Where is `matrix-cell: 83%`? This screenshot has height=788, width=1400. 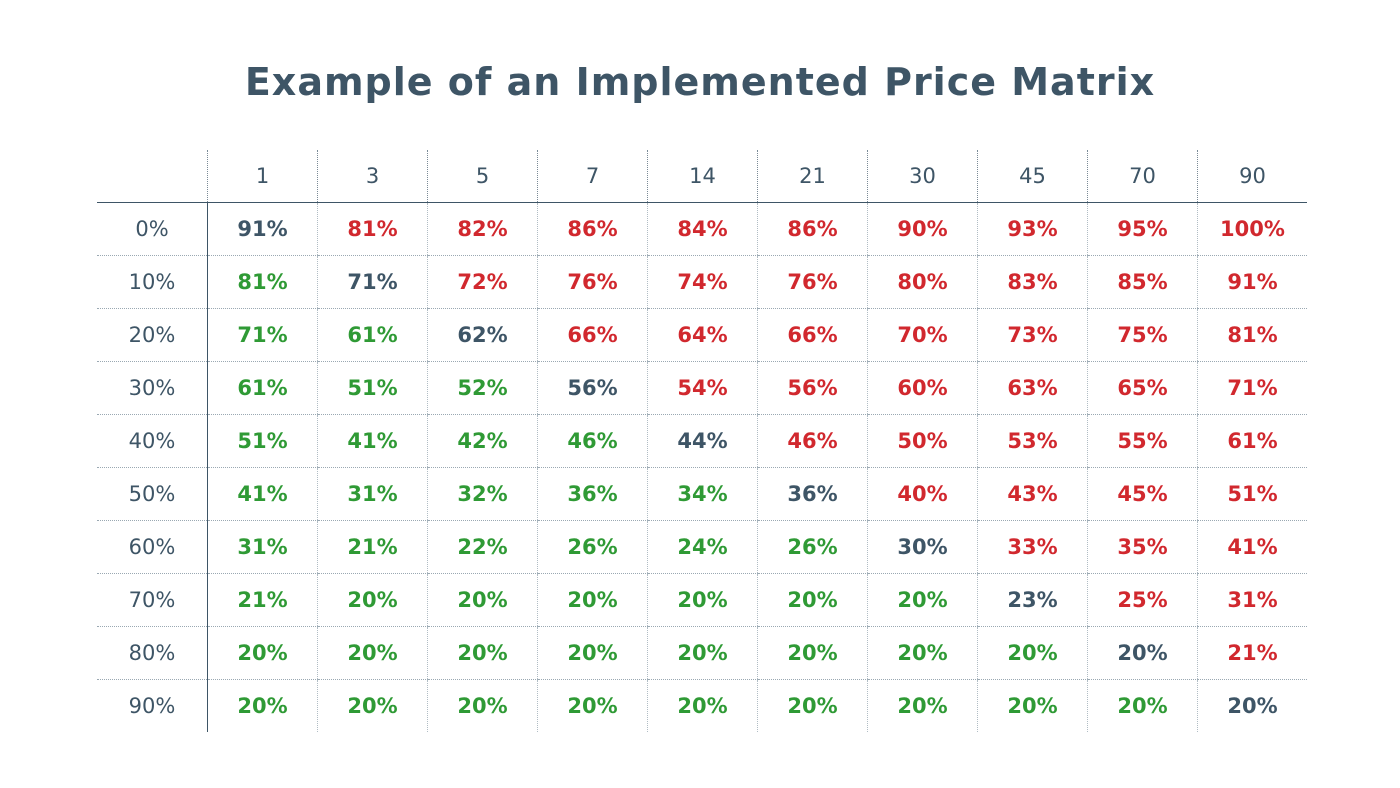 matrix-cell: 83% is located at coordinates (1032, 282).